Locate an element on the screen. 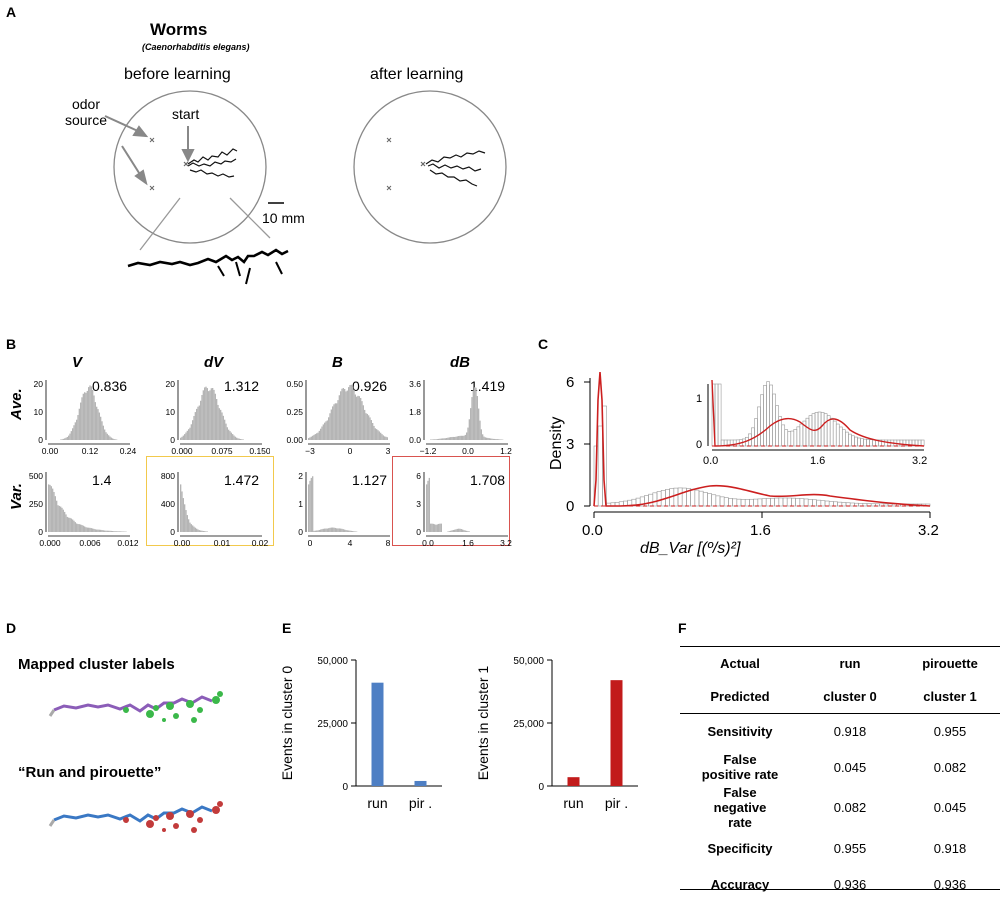  histogram-ytick: 0 is located at coordinates (172, 440).